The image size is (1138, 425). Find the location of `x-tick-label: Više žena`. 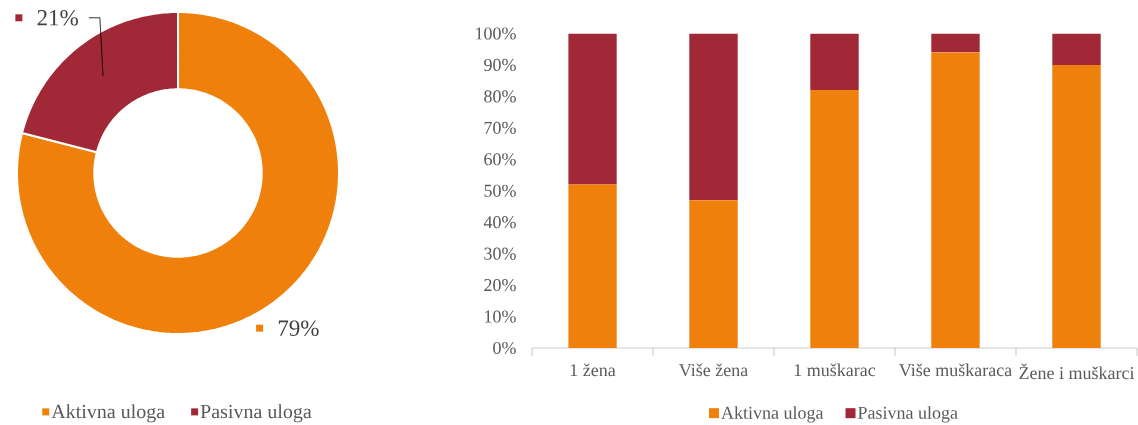

x-tick-label: Više žena is located at coordinates (713, 370).